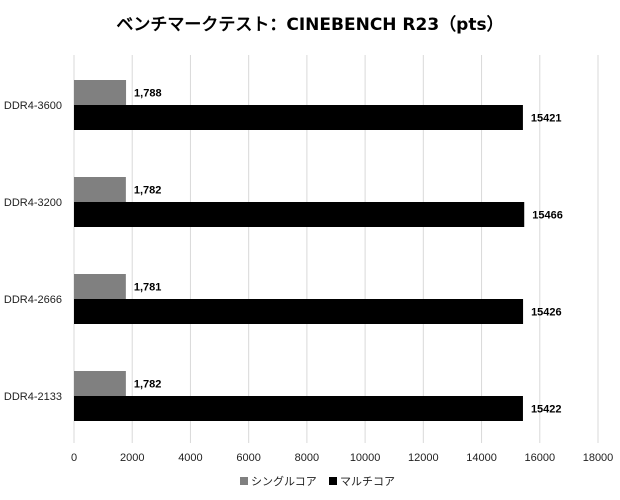  Describe the element at coordinates (33, 397) in the screenshot. I see `category-label: DDR4-2133` at that location.